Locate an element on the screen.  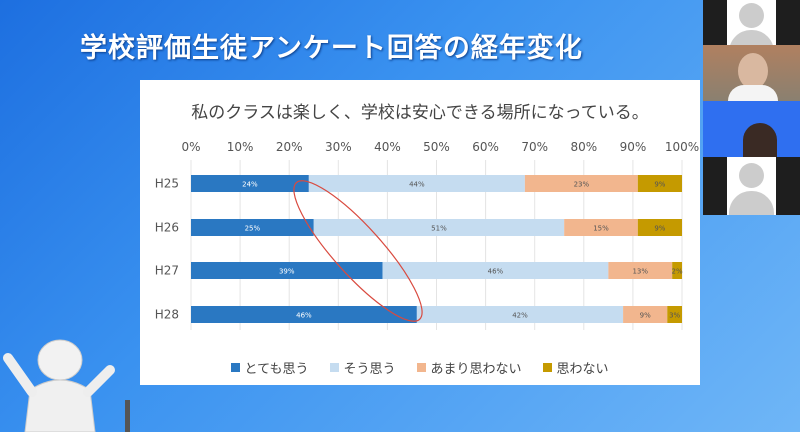
x-tick-label: 100% is located at coordinates (682, 147).